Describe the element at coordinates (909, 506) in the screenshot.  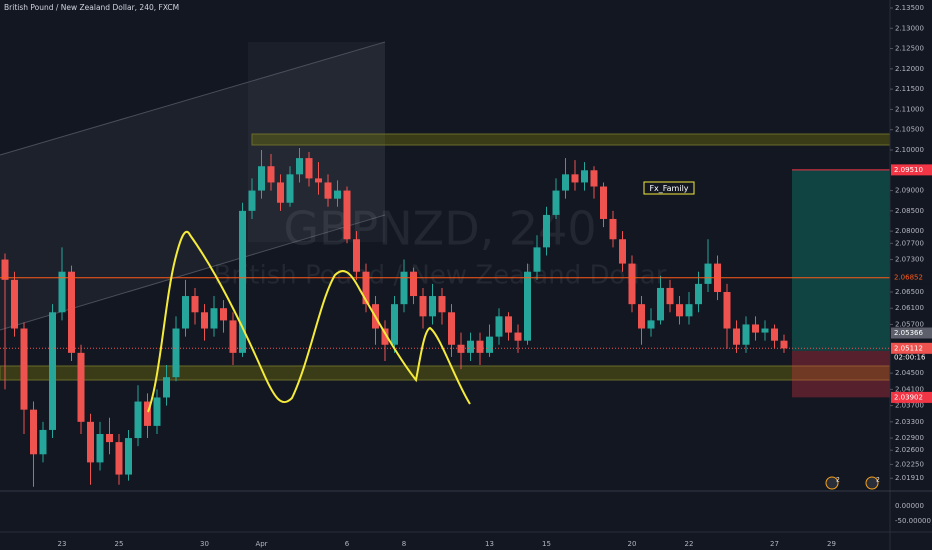
I see `indicator-tick-label: 0.00000` at that location.